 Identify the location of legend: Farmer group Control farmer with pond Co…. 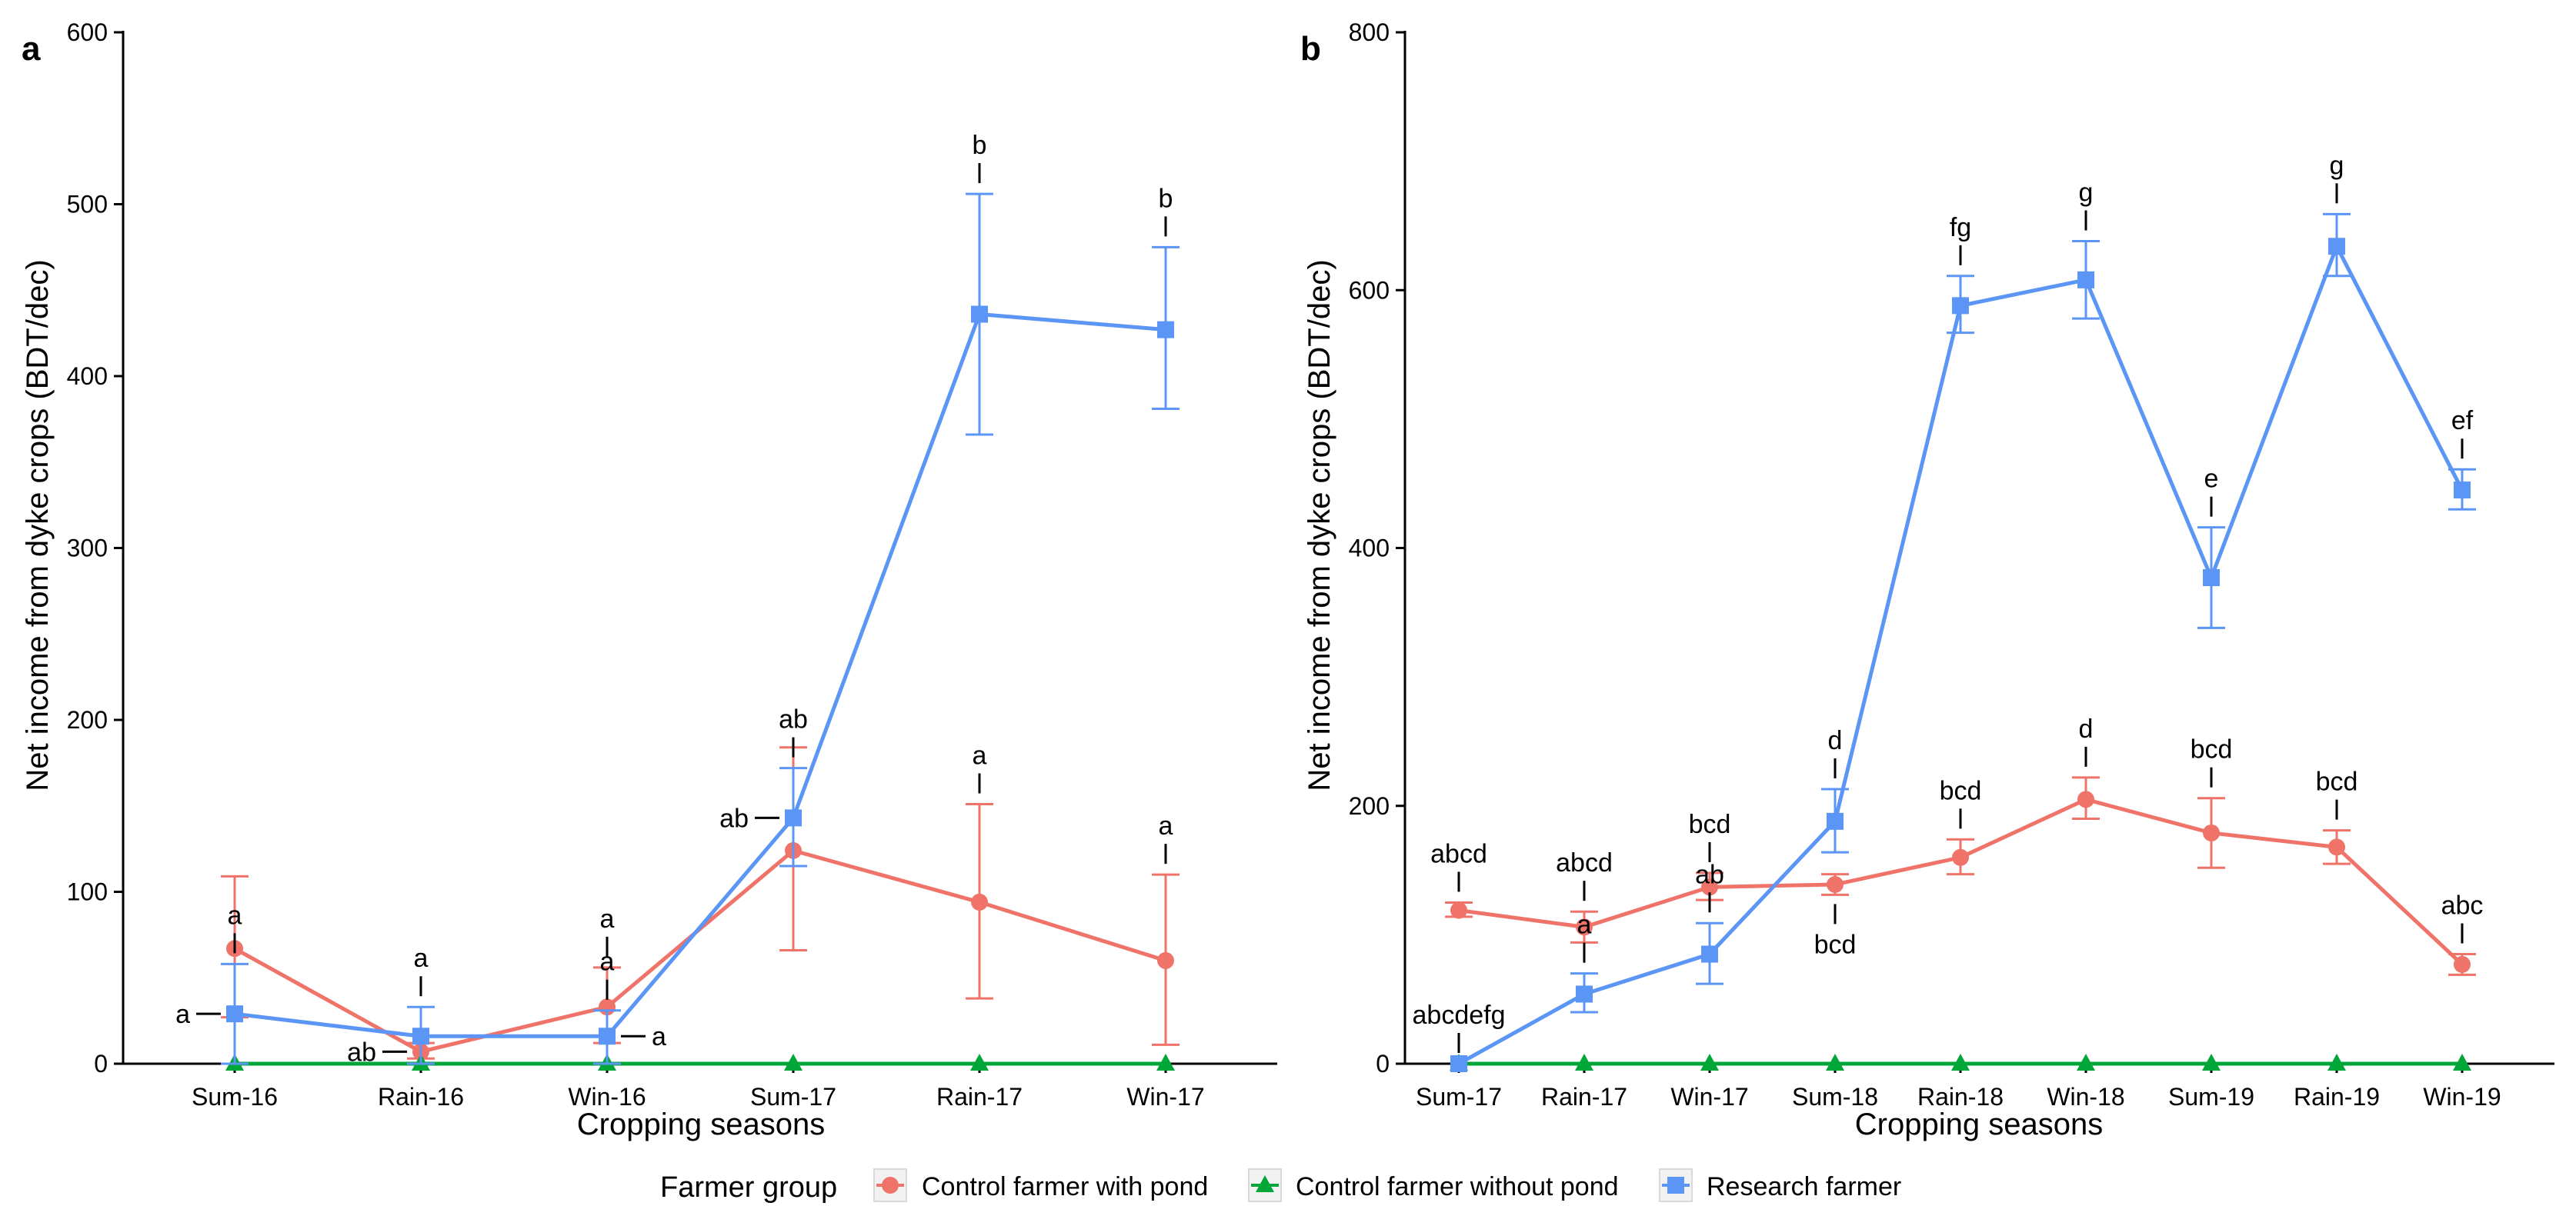
(1281, 1186).